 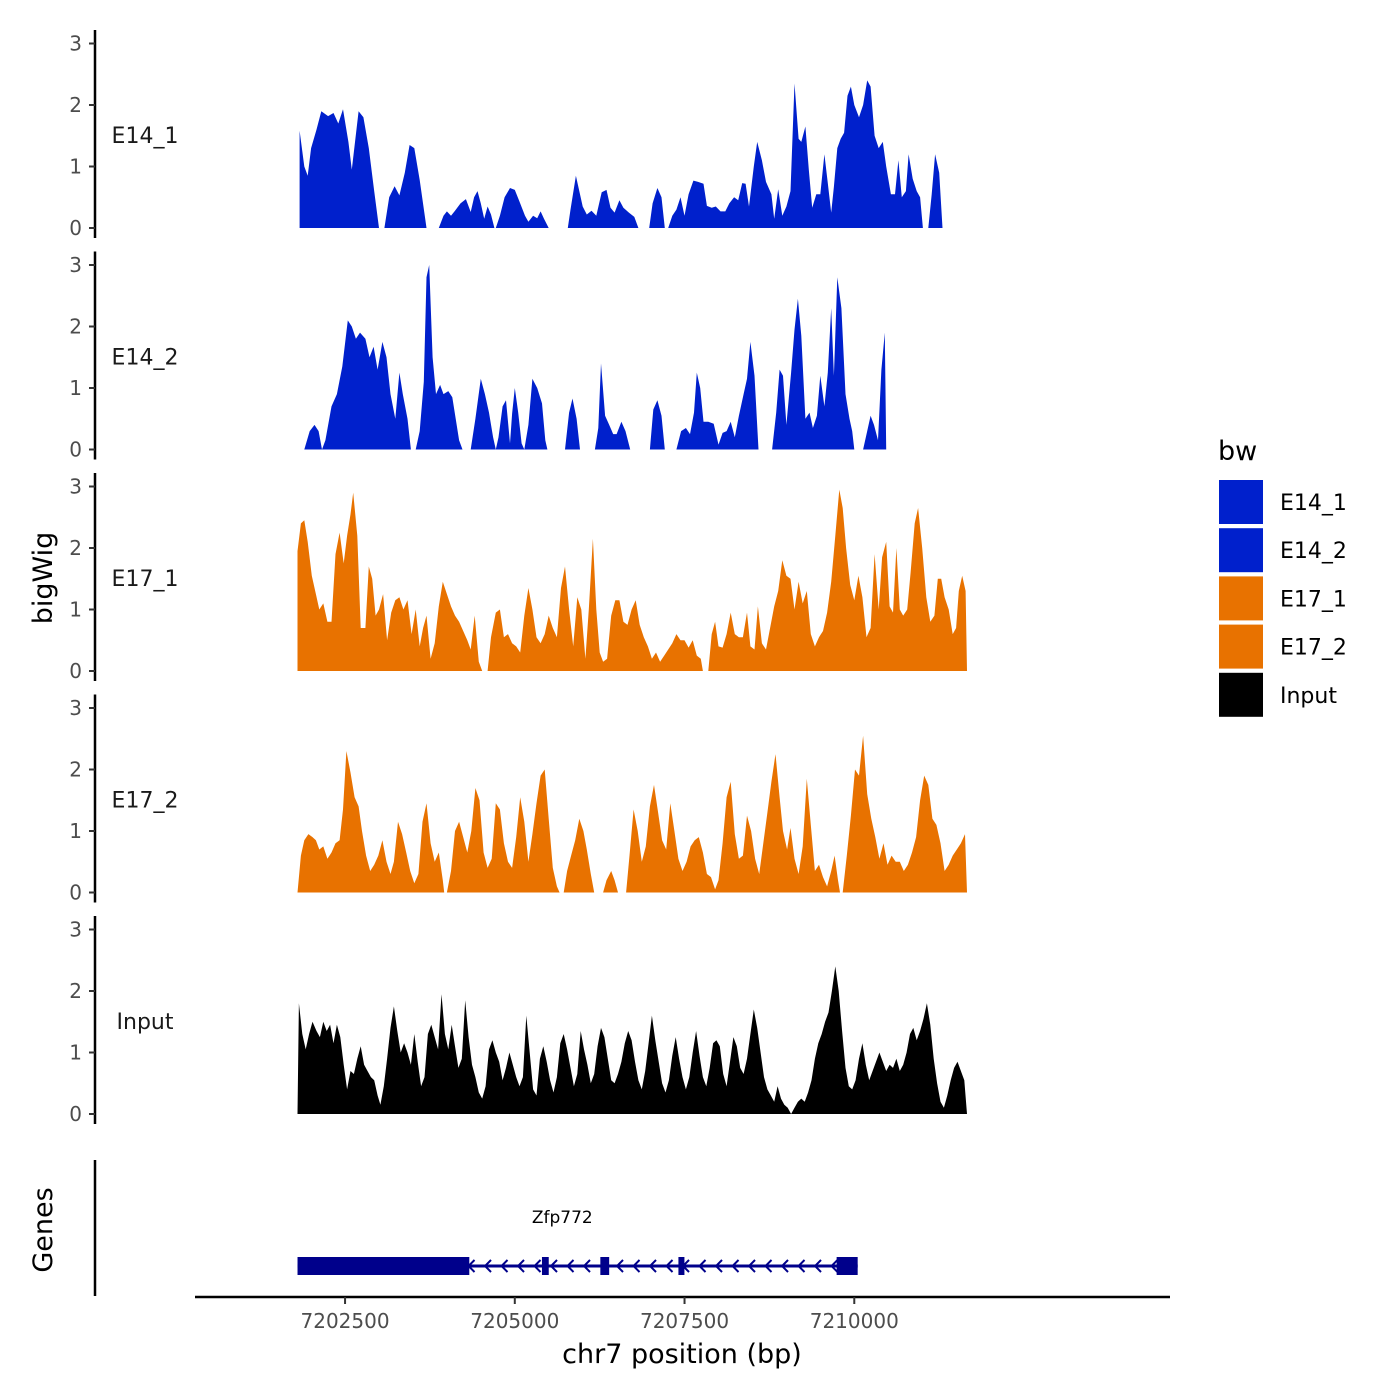 I want to click on track-label: E17_1, so click(x=145, y=579).